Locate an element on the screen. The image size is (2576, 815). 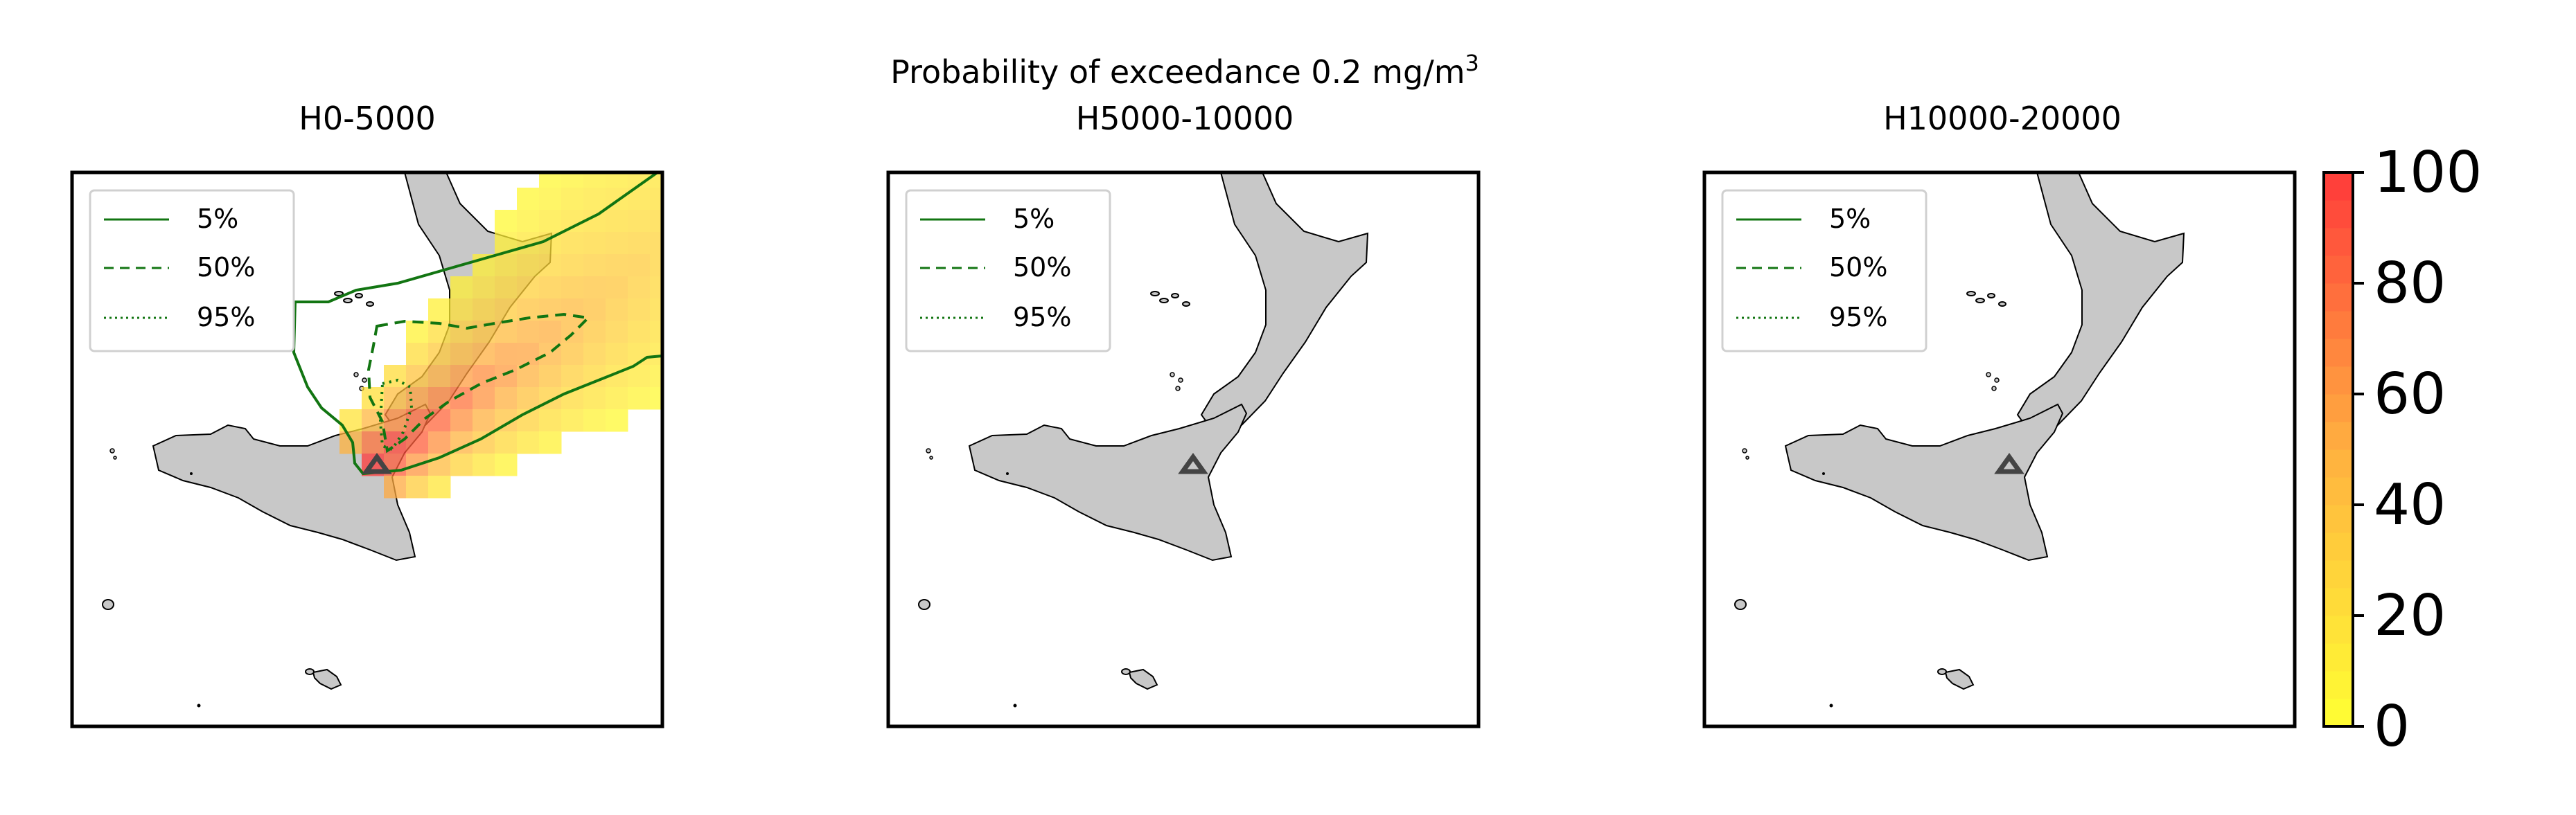
colorbar-tick-label: 80 is located at coordinates (2410, 283).